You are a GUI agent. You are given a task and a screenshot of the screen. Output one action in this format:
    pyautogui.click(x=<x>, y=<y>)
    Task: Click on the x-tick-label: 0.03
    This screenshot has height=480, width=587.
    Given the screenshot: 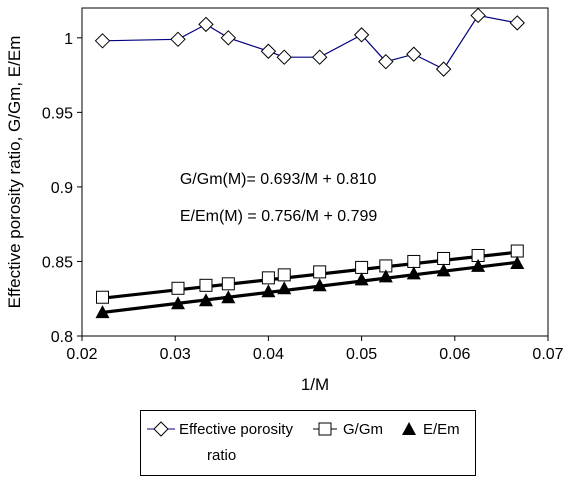 What is the action you would take?
    pyautogui.click(x=175, y=354)
    